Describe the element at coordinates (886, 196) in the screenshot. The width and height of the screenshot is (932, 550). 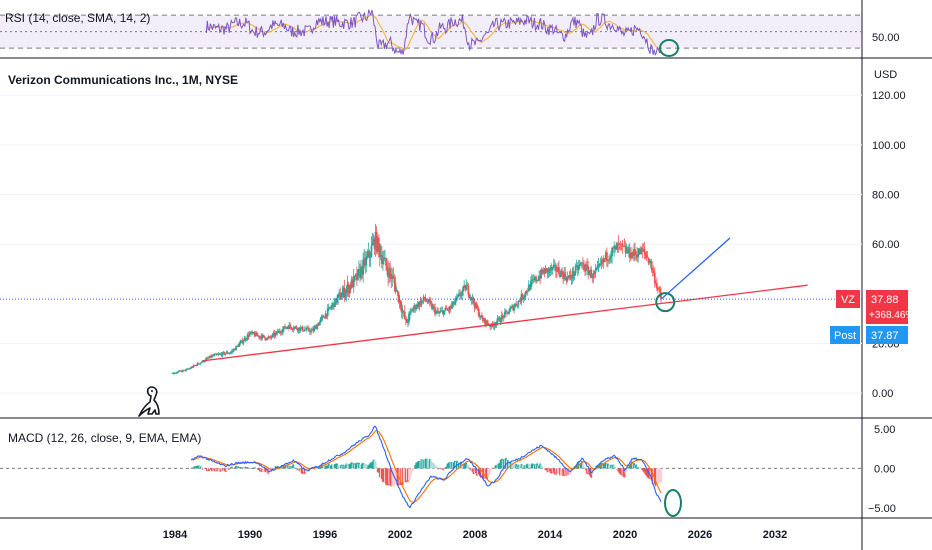
I see `price-tick-label: 80.00` at that location.